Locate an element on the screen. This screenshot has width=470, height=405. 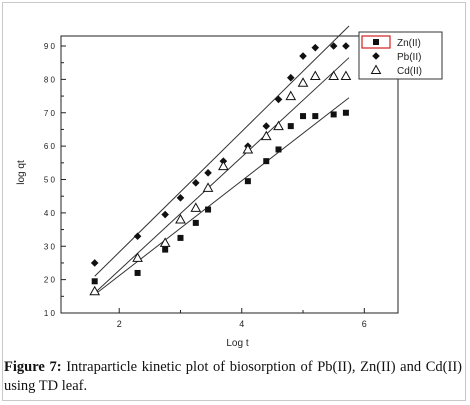
legend-label-triangle: Cd(II) is located at coordinates (409, 71).